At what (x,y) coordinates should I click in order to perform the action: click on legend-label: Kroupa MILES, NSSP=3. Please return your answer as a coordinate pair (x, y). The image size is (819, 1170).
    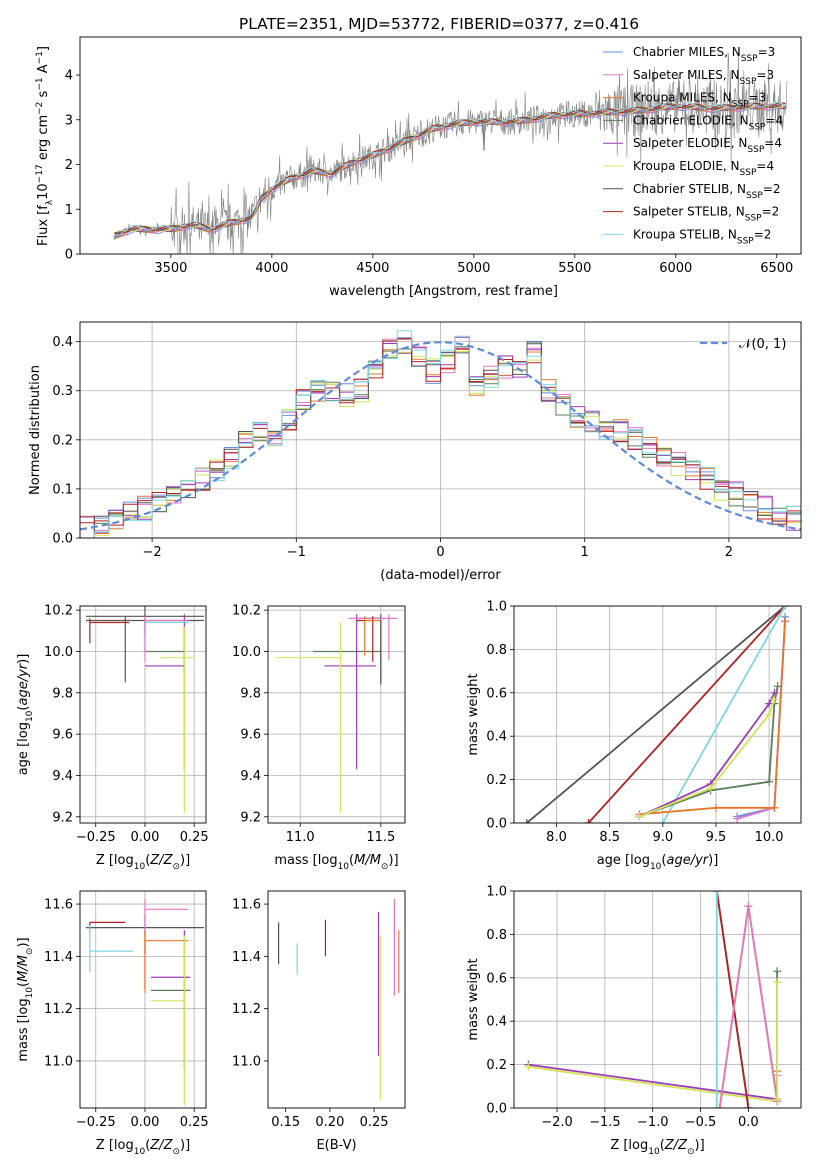
    Looking at the image, I should click on (699, 100).